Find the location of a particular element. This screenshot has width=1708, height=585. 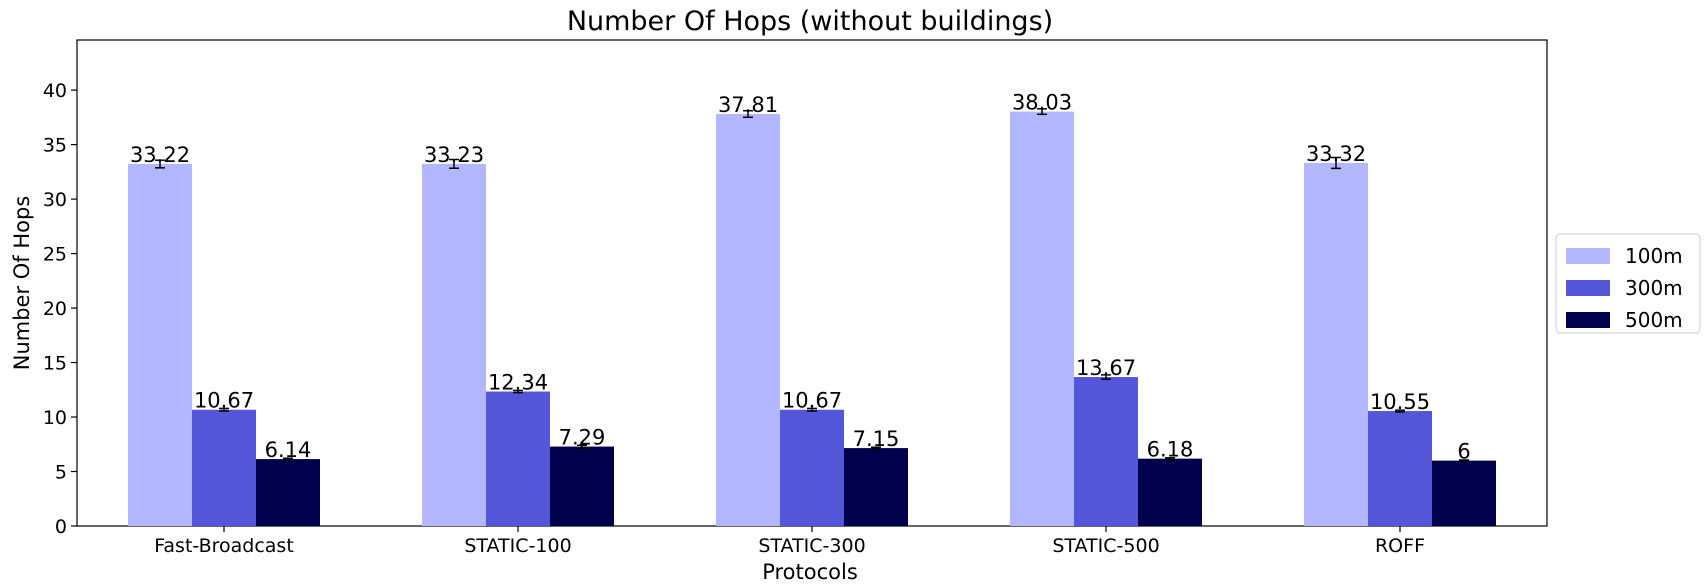

legend: 100m 300m 500m is located at coordinates (1628, 283).